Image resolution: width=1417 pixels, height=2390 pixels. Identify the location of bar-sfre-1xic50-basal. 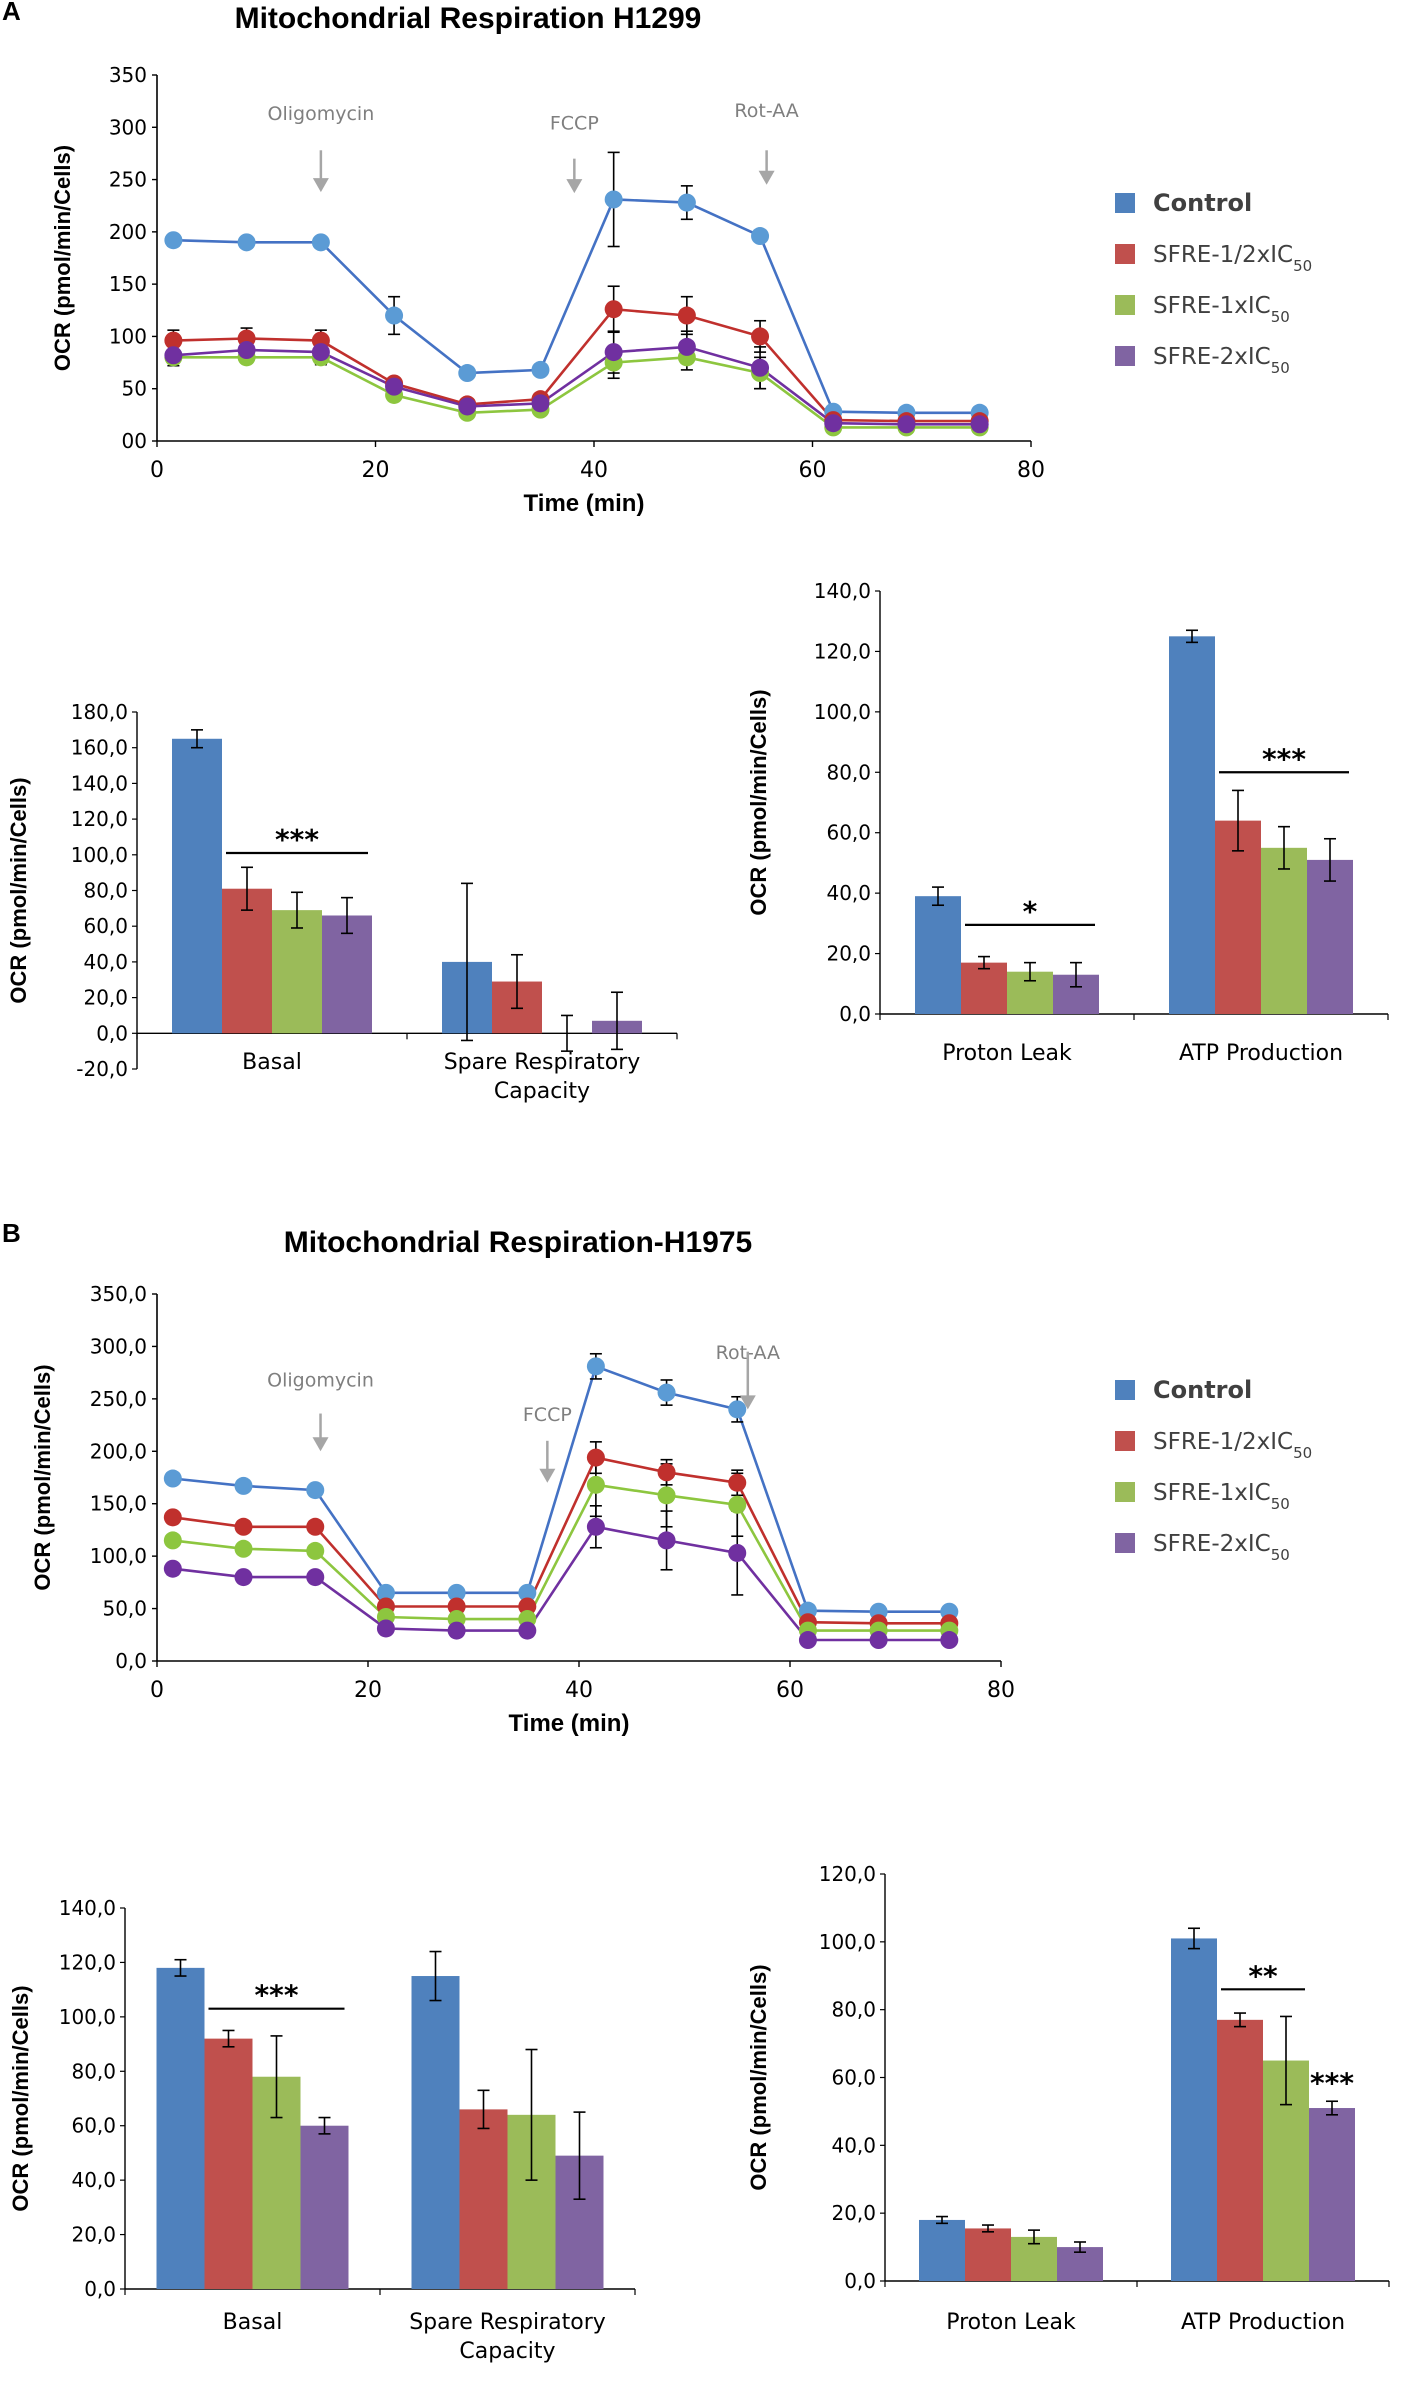
(297, 972).